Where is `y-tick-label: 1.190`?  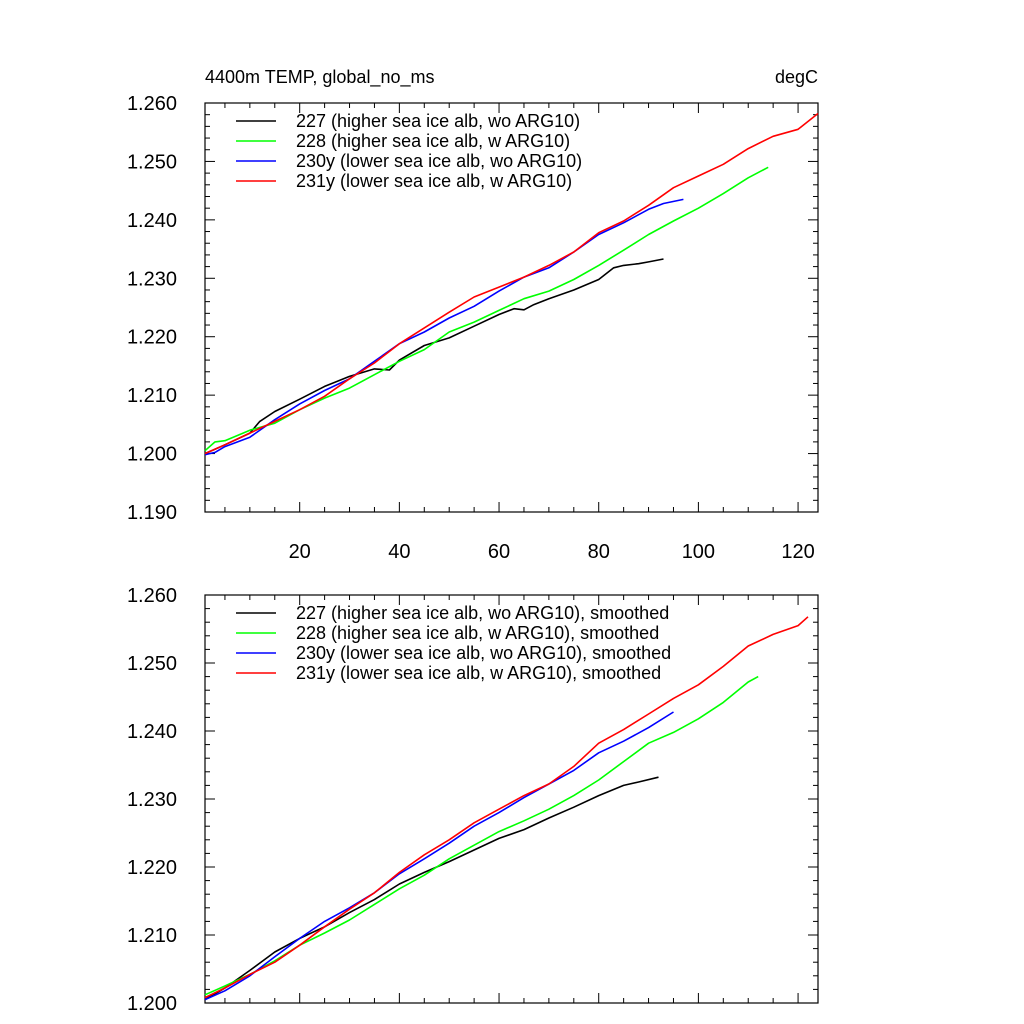
y-tick-label: 1.190 is located at coordinates (152, 513).